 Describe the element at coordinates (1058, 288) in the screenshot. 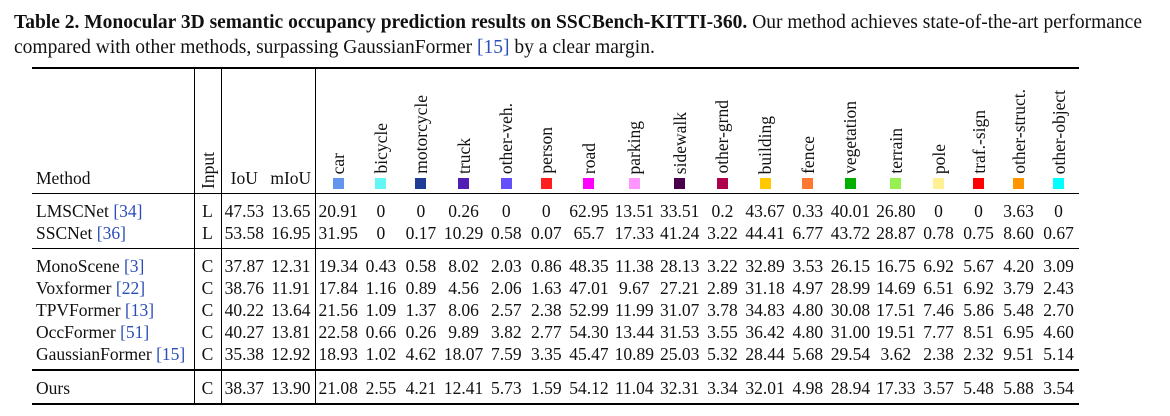

I see `class-value-otherobject: 2.43` at that location.